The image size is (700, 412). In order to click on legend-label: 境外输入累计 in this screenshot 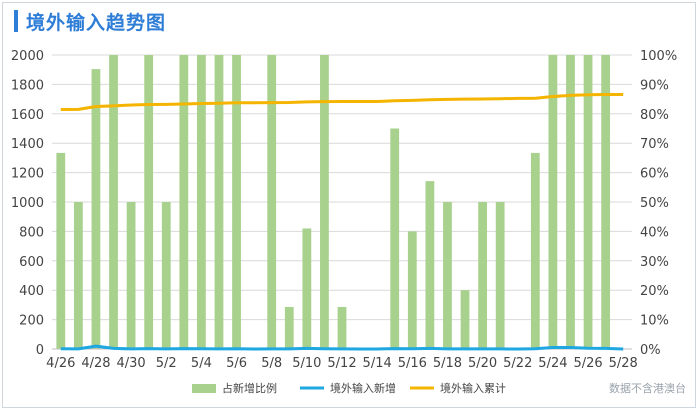, I will do `click(473, 388)`.